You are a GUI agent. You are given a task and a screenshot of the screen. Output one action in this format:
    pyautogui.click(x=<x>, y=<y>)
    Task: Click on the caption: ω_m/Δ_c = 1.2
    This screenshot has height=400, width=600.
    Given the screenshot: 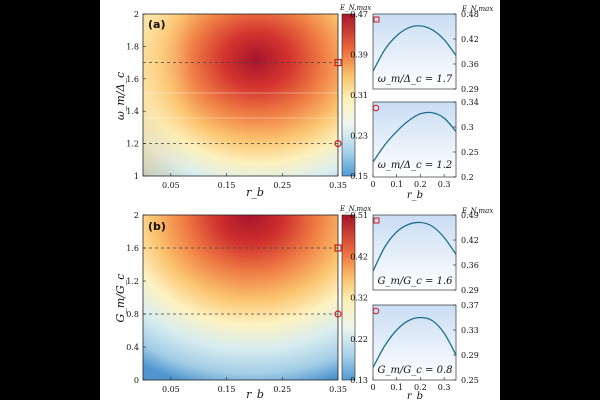 What is the action you would take?
    pyautogui.click(x=415, y=165)
    